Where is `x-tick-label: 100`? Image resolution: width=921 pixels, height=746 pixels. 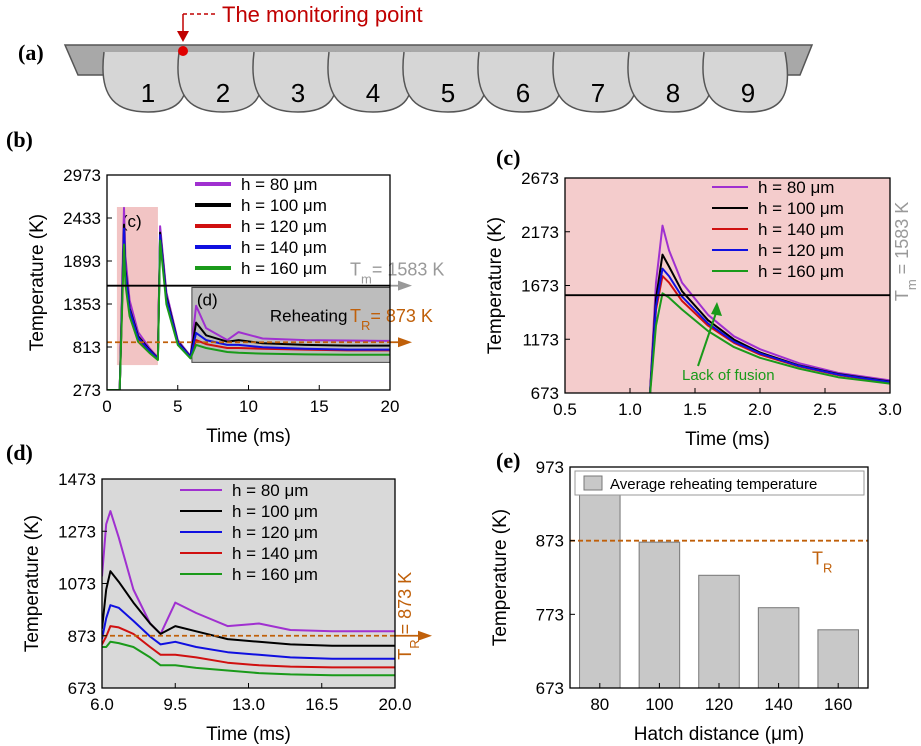 x-tick-label: 100 is located at coordinates (659, 704).